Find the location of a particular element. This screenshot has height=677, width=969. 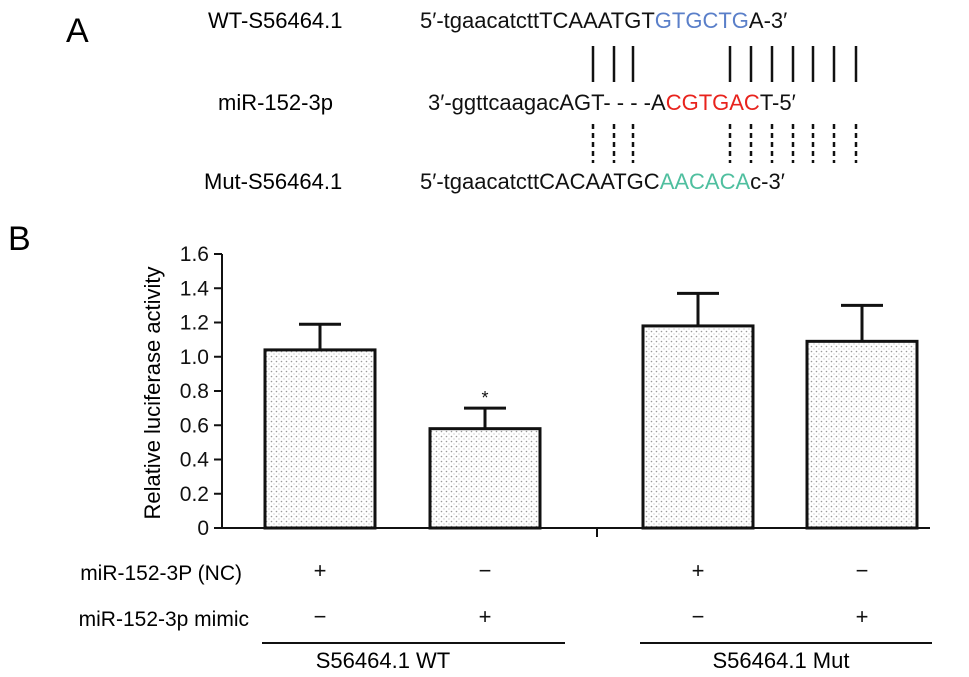

y-axis: 0 0.2 0.4 0.6 0.8 1.0 1.2 1.4 1.6 is located at coordinates (201, 391).